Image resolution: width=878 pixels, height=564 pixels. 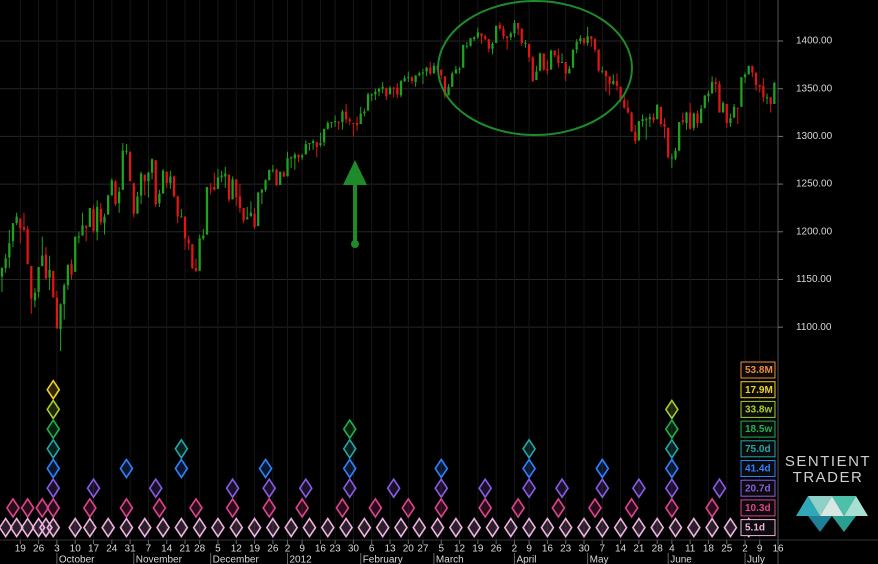 I want to click on y-tick-label: 1250.00, so click(x=814, y=184).